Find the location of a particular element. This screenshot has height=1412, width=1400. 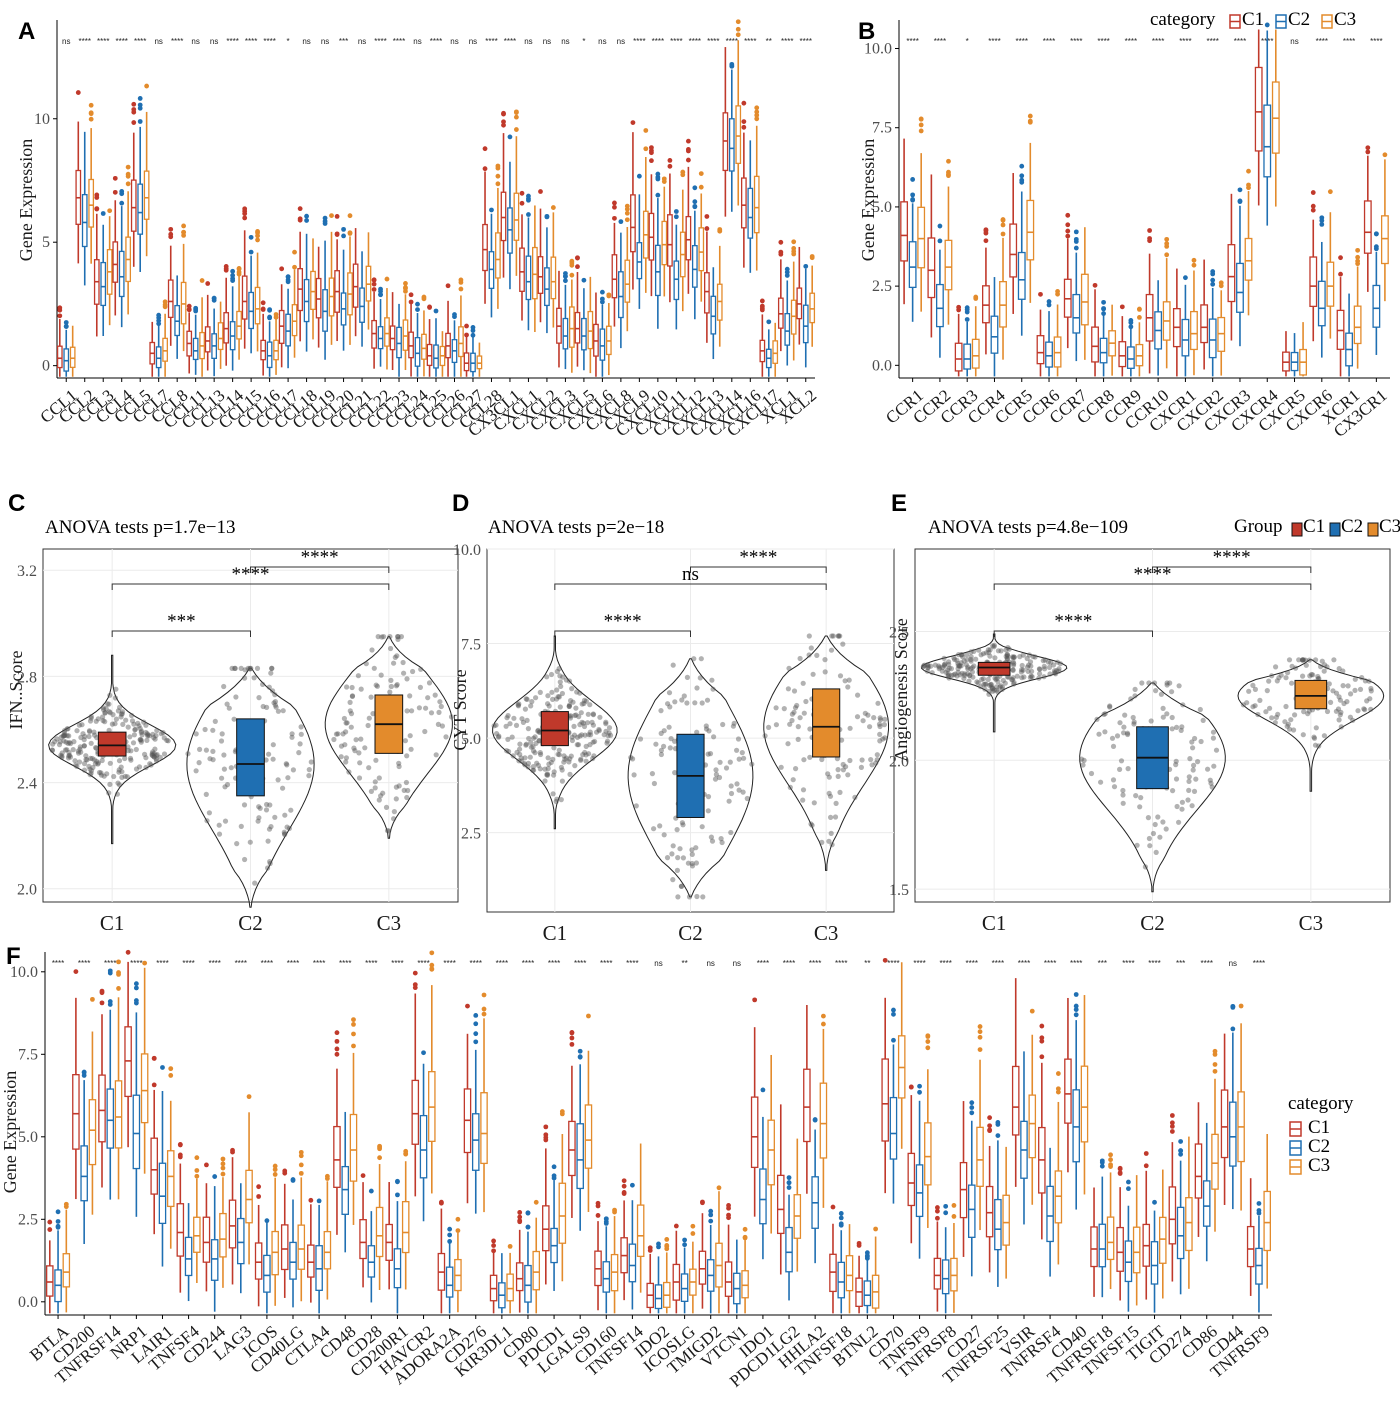

significance-label: ns is located at coordinates (417, 41).